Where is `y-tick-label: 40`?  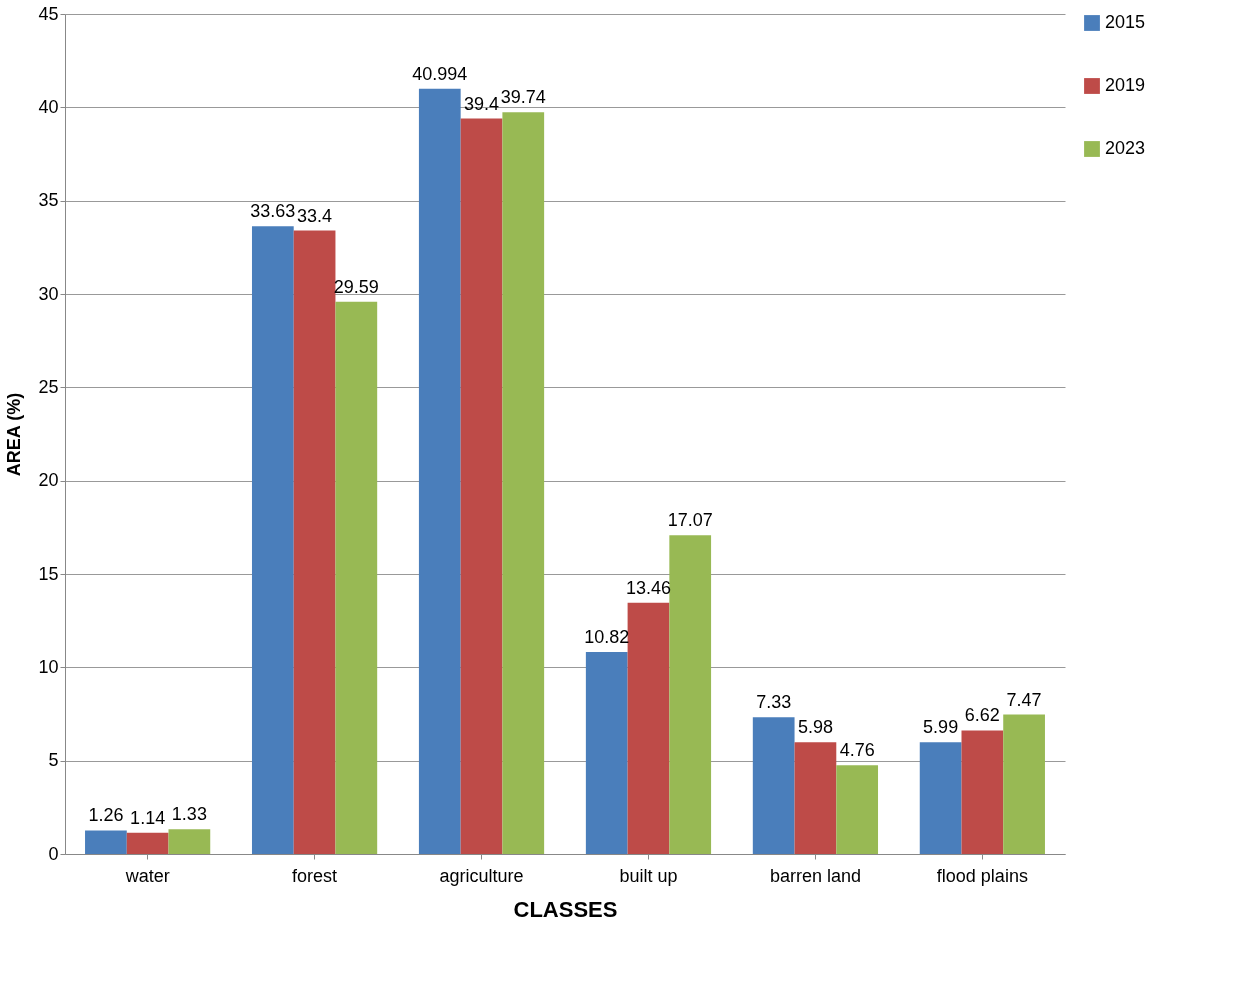 y-tick-label: 40 is located at coordinates (48, 106).